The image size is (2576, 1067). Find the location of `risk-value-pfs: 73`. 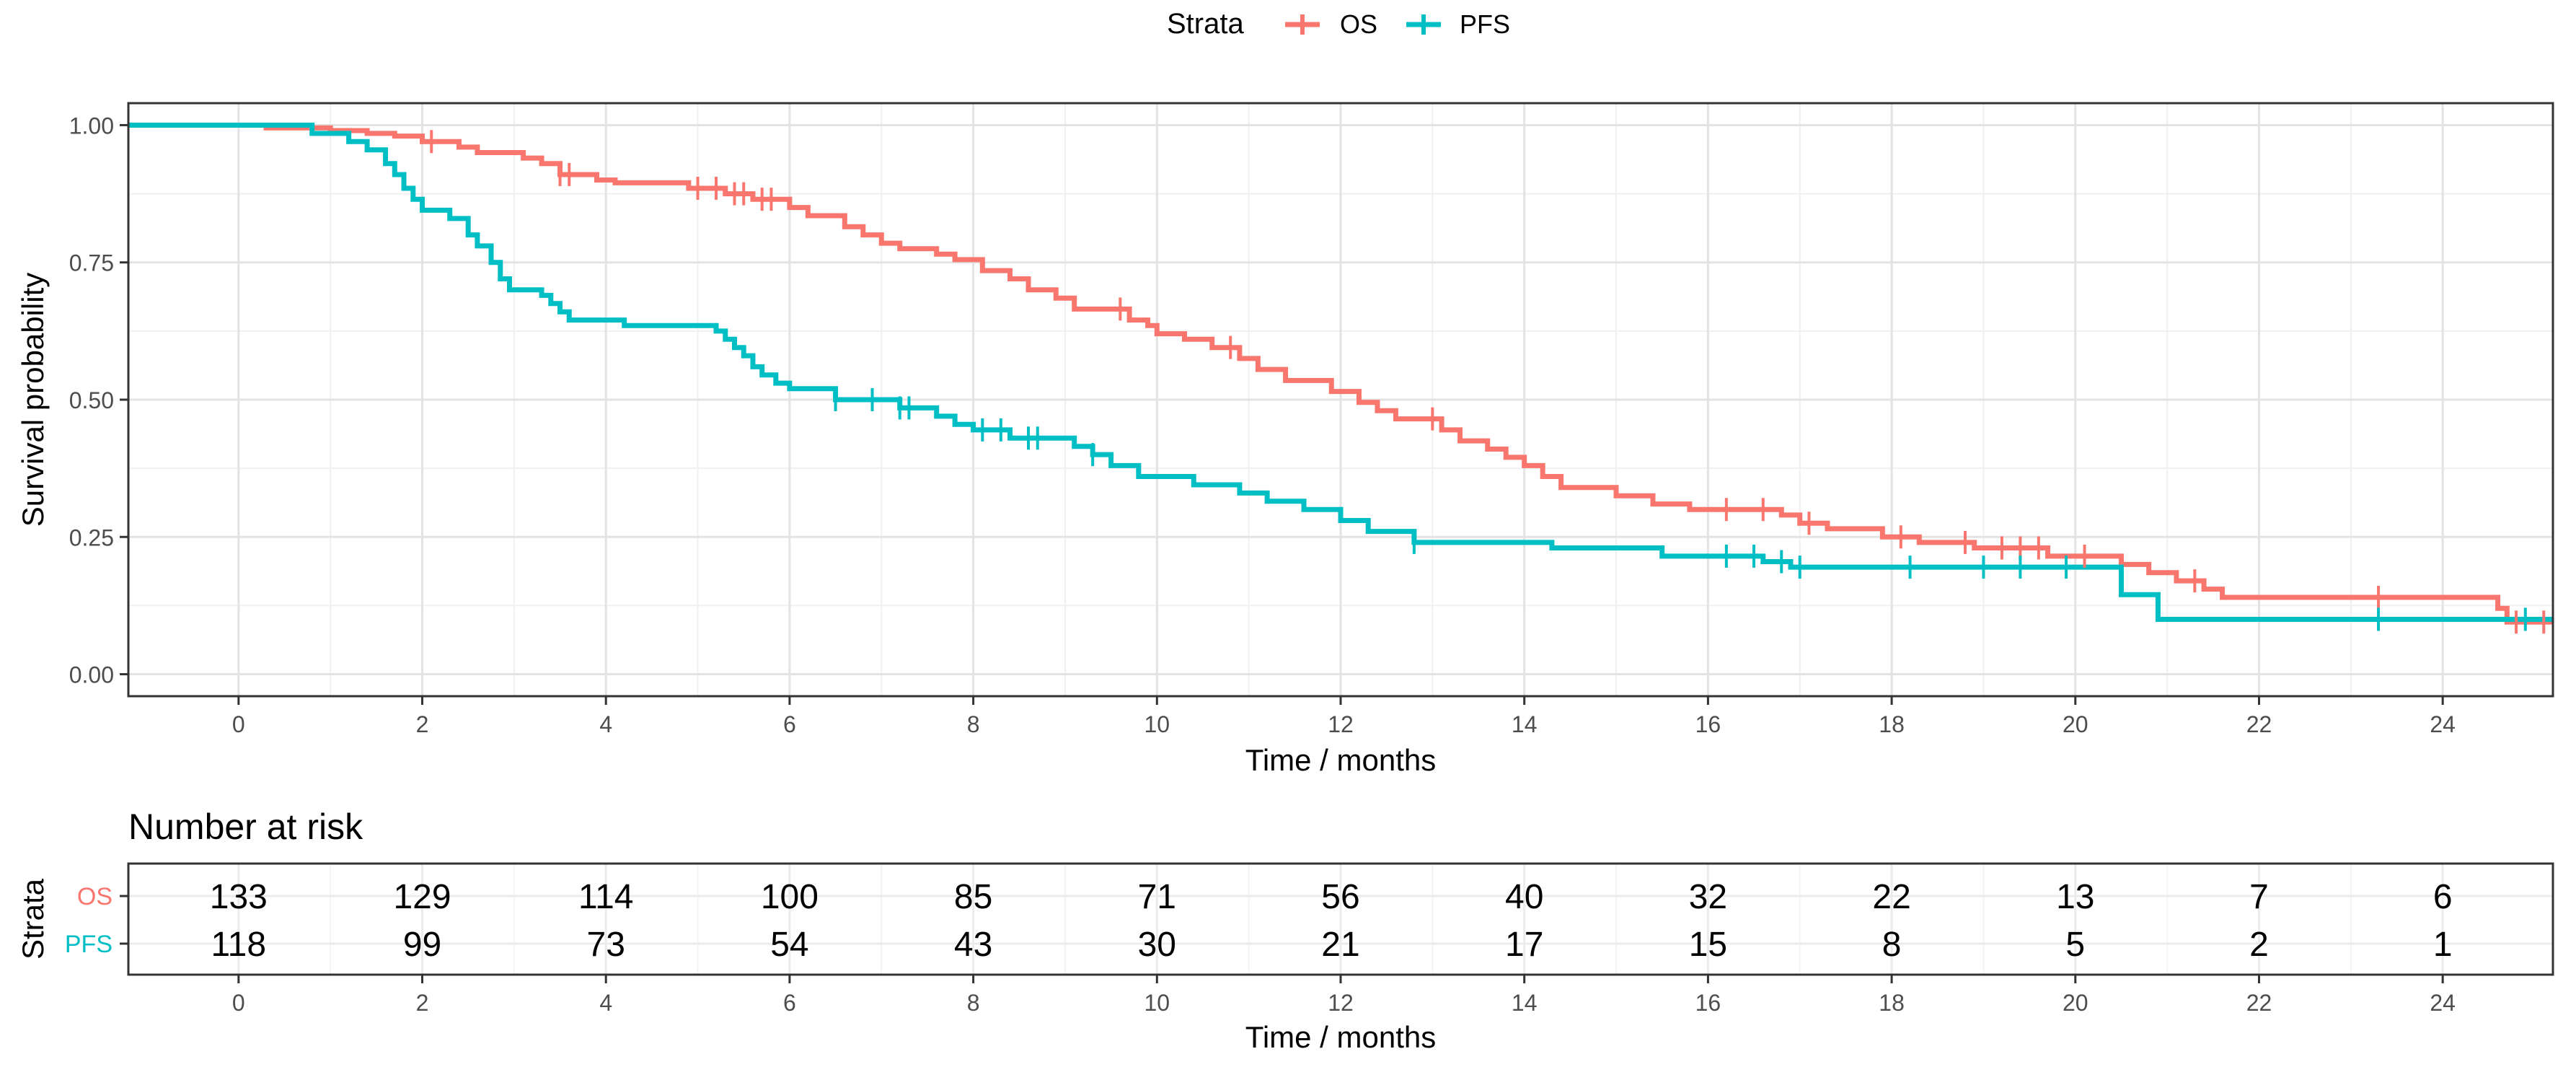

risk-value-pfs: 73 is located at coordinates (606, 945).